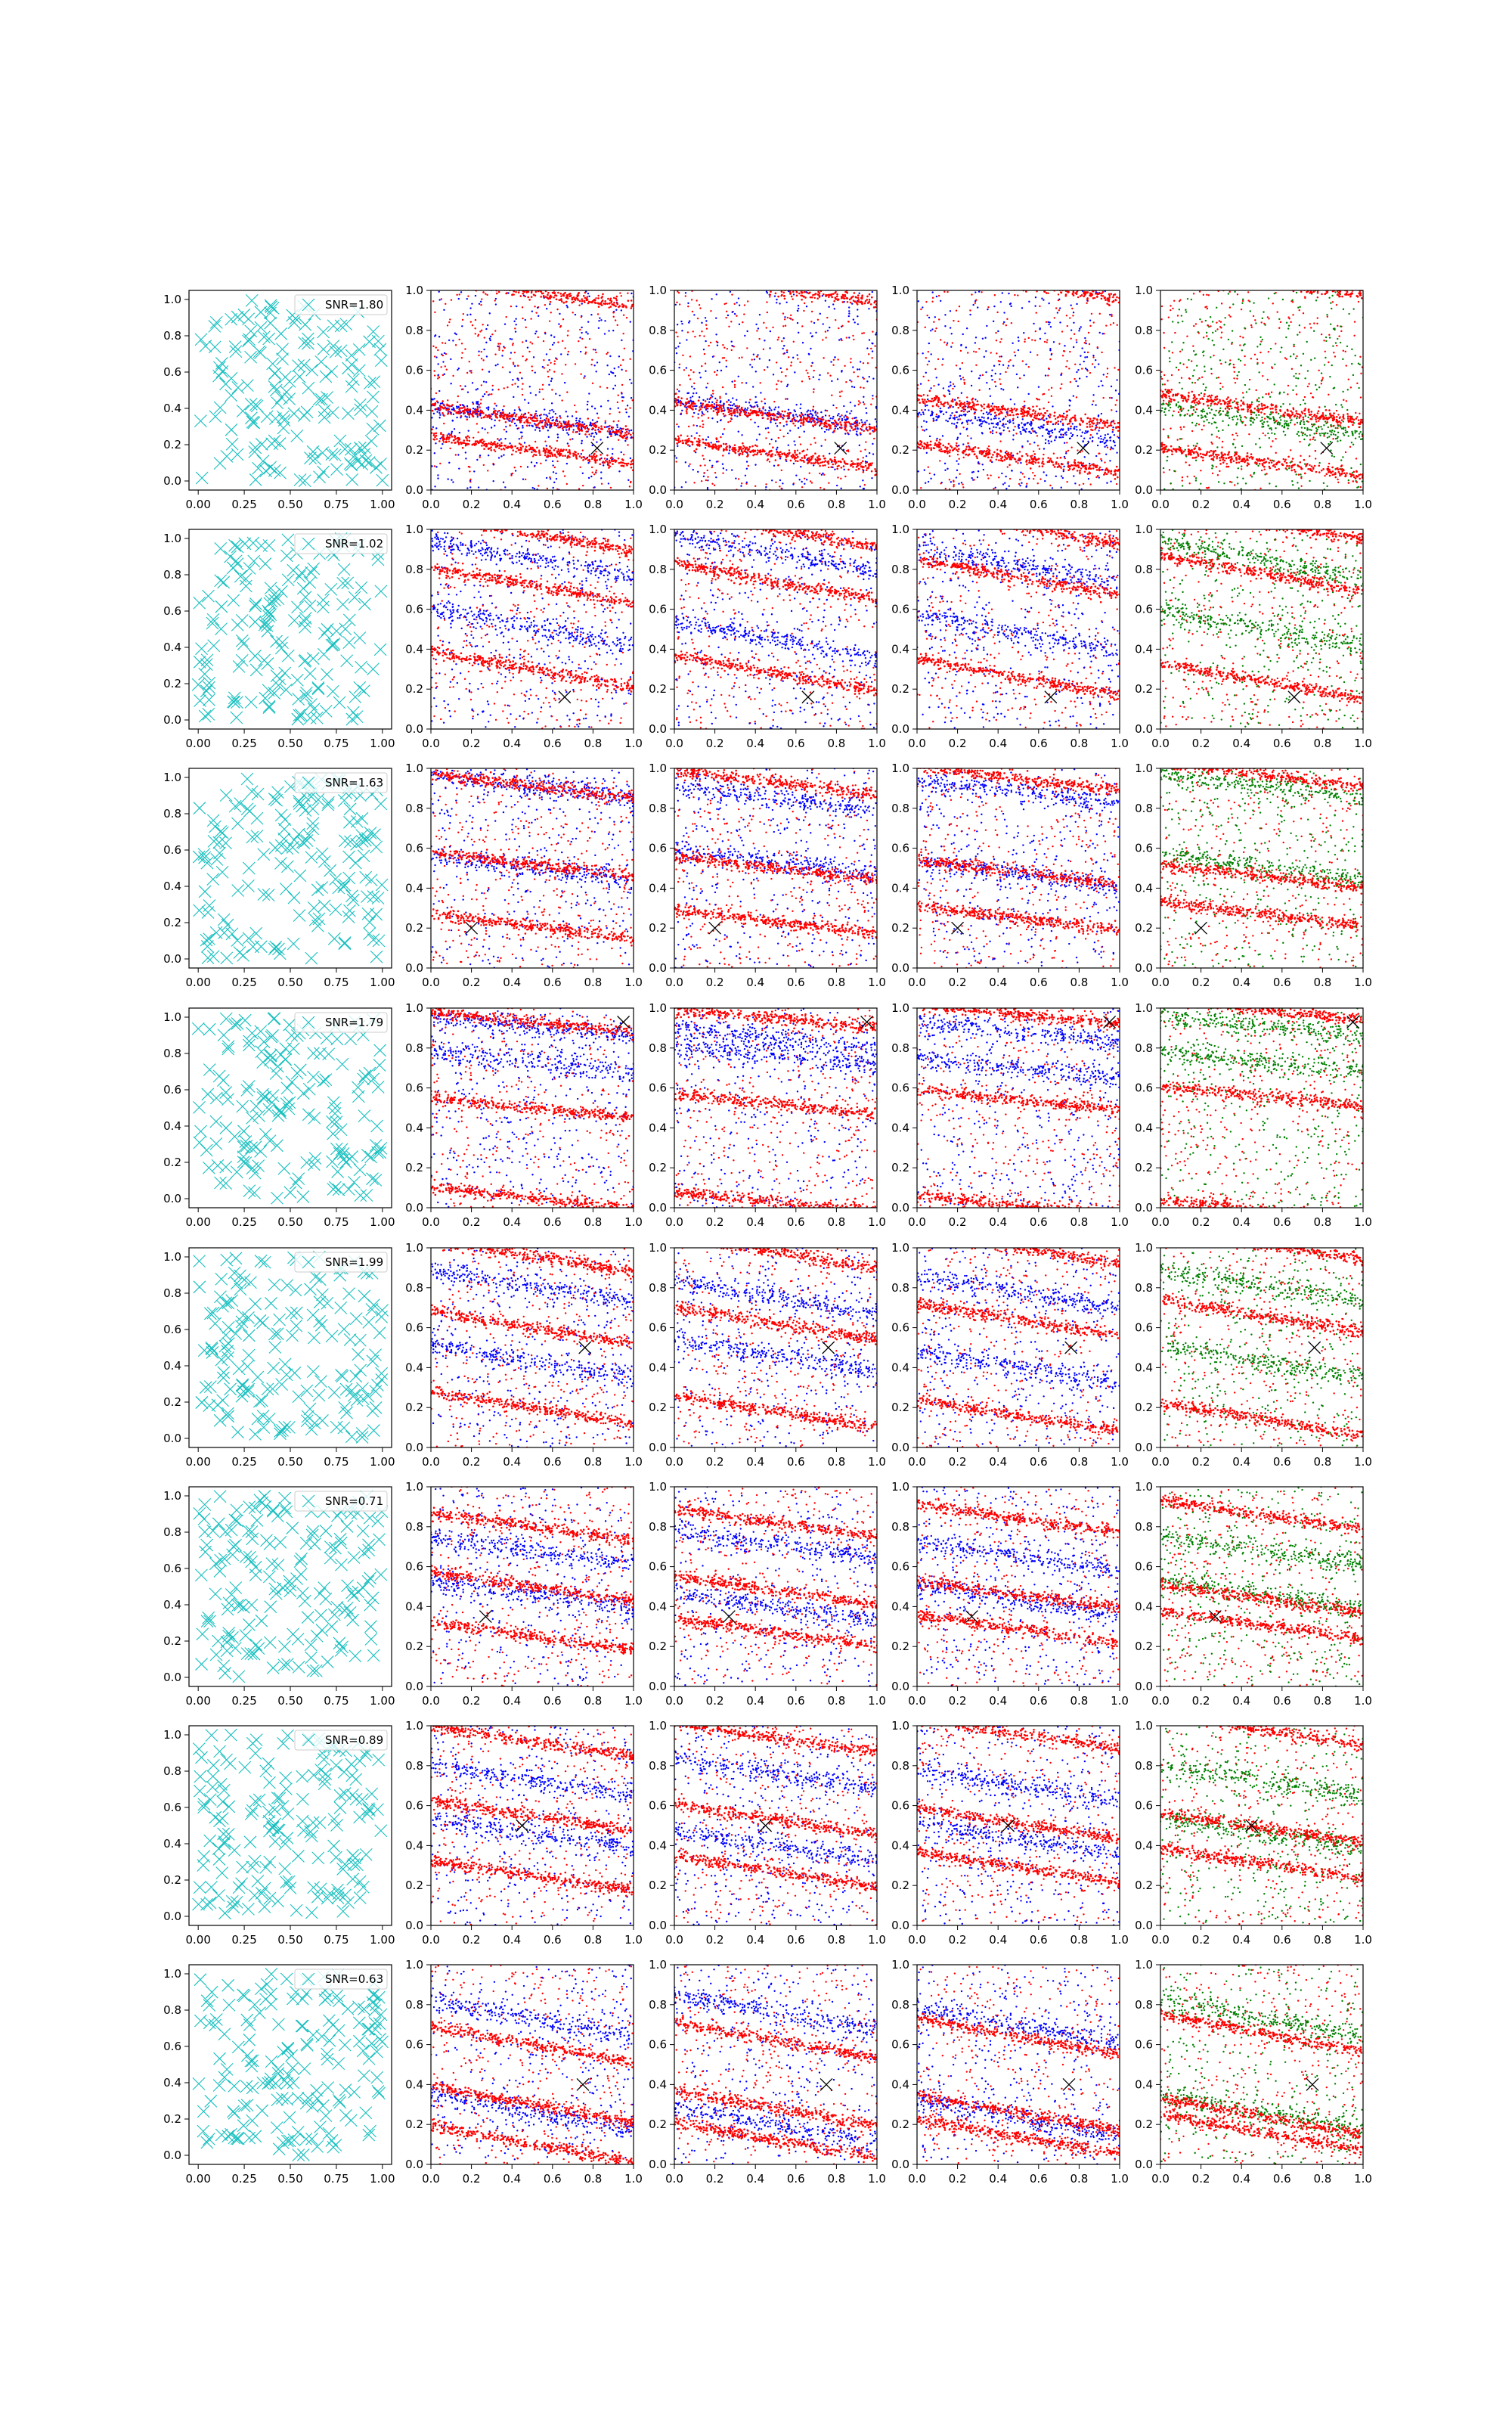 The width and height of the screenshot is (1512, 2420). Describe the element at coordinates (321, 399) in the screenshot. I see `cyan-x-marker` at that location.